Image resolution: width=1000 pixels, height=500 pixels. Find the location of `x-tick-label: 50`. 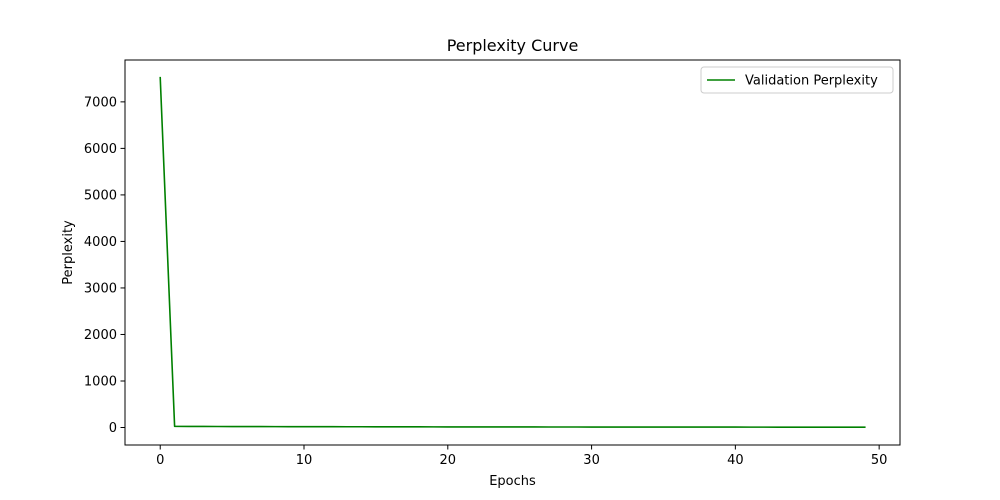

x-tick-label: 50 is located at coordinates (879, 460).